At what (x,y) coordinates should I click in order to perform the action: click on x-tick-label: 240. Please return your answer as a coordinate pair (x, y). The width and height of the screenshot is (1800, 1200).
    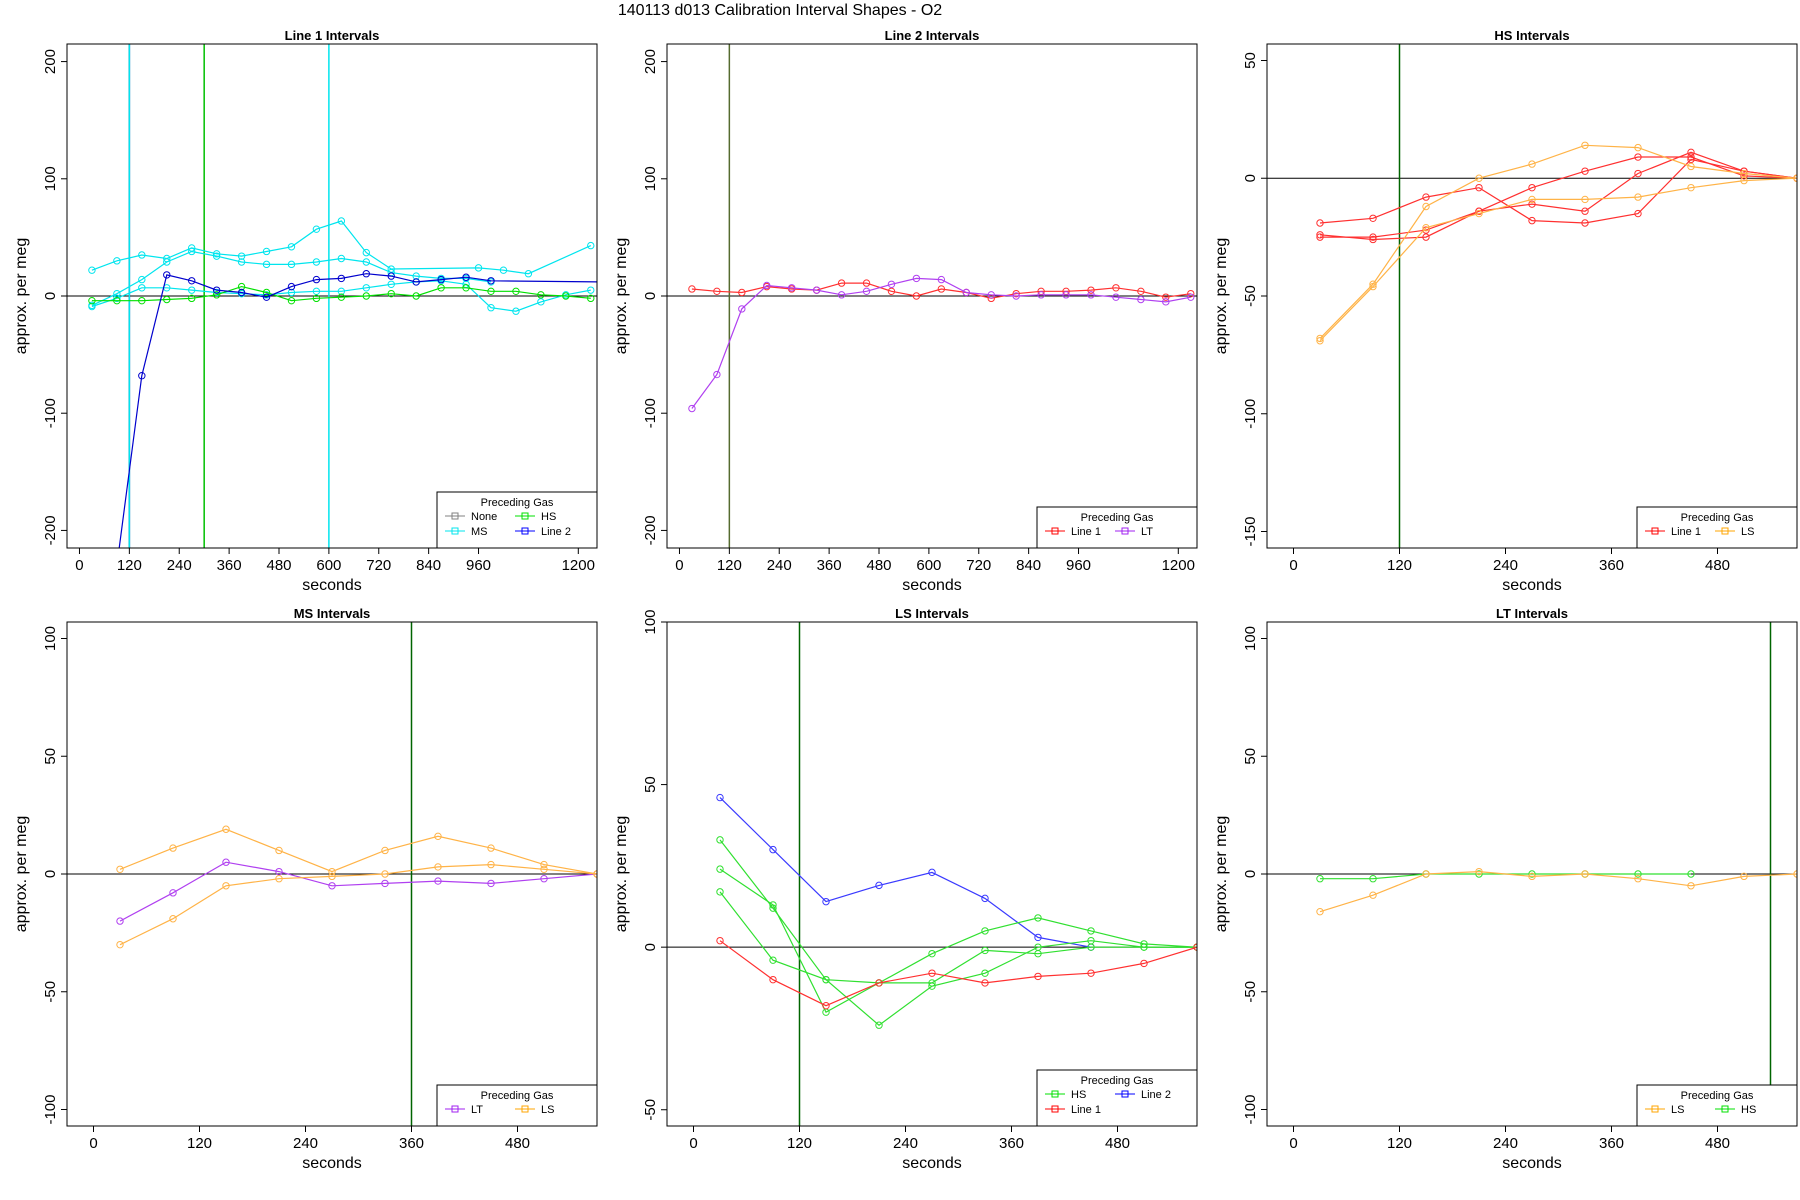
    Looking at the image, I should click on (1505, 565).